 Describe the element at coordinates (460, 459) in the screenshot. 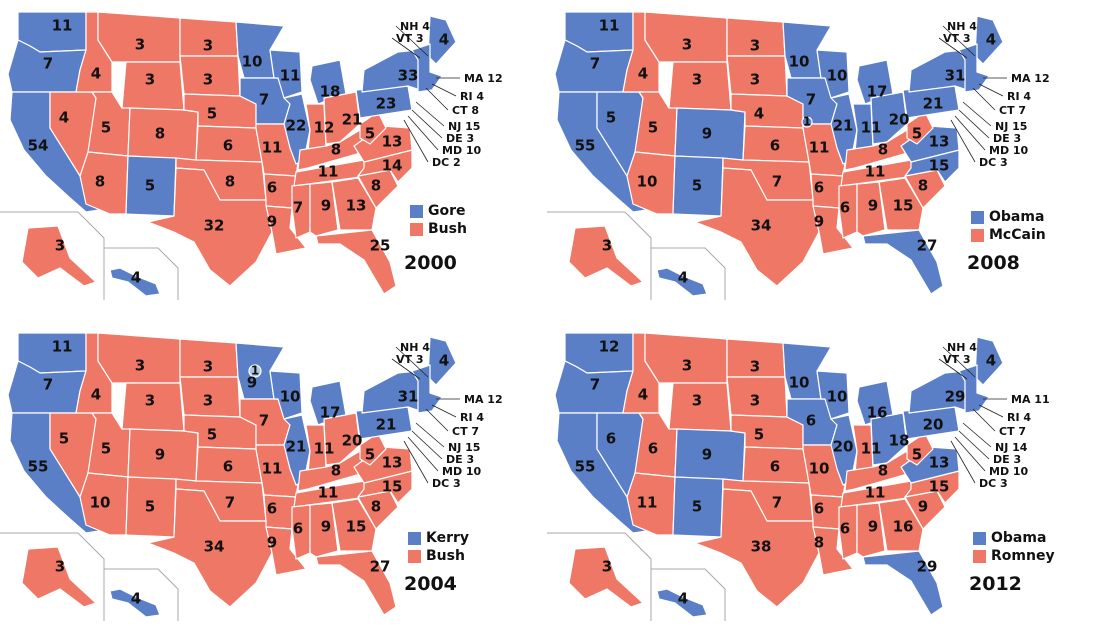

I see `callout-label: DE 3` at that location.